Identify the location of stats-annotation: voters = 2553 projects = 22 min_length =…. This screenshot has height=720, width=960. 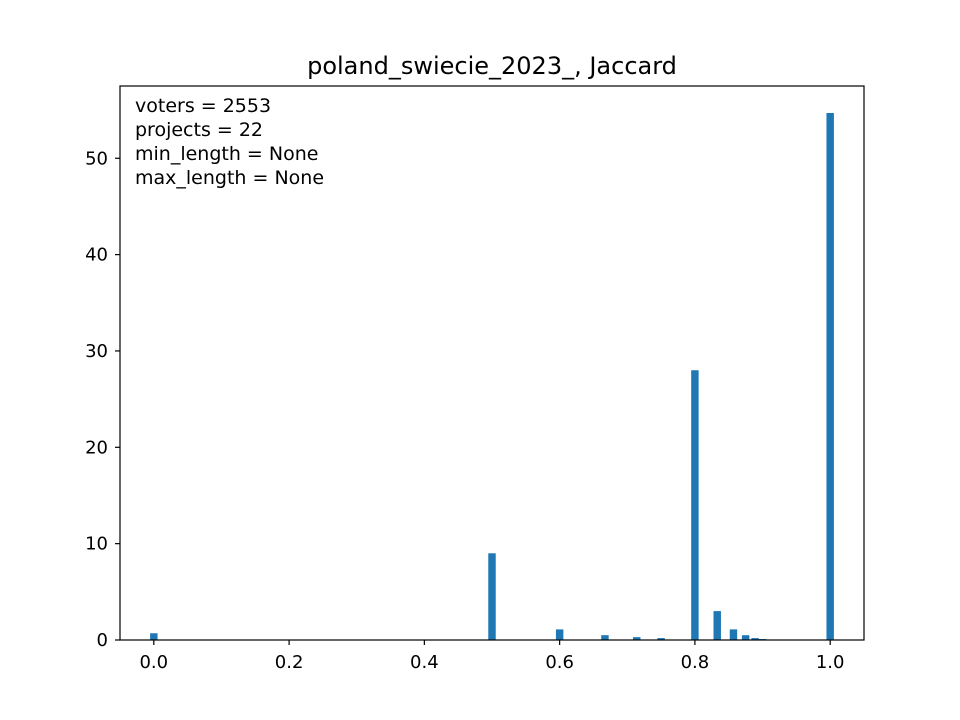
(229, 142).